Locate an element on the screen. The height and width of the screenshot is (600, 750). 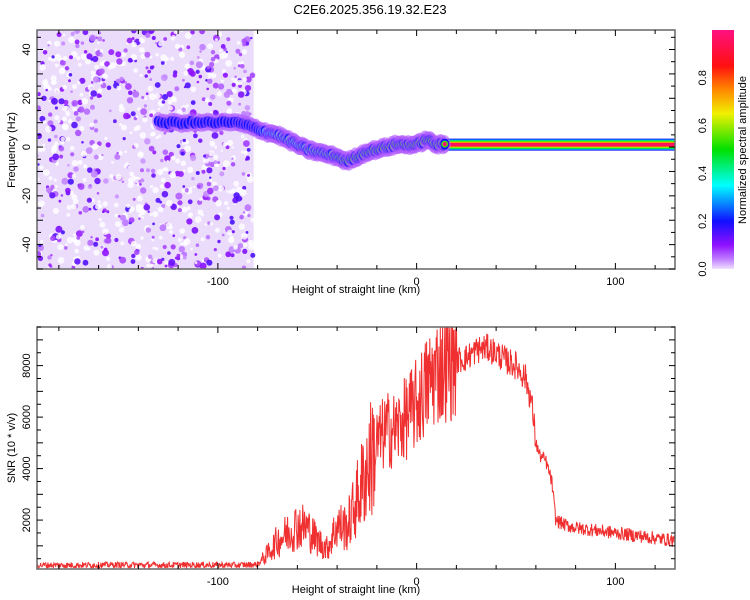
noise-region is located at coordinates (146, 149).